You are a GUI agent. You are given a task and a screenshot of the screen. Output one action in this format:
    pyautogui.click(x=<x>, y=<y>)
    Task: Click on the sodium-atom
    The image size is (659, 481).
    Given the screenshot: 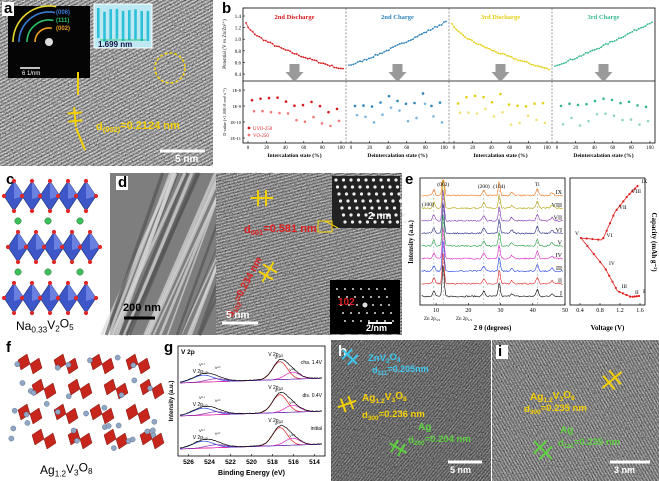 What is the action you would take?
    pyautogui.click(x=18, y=221)
    